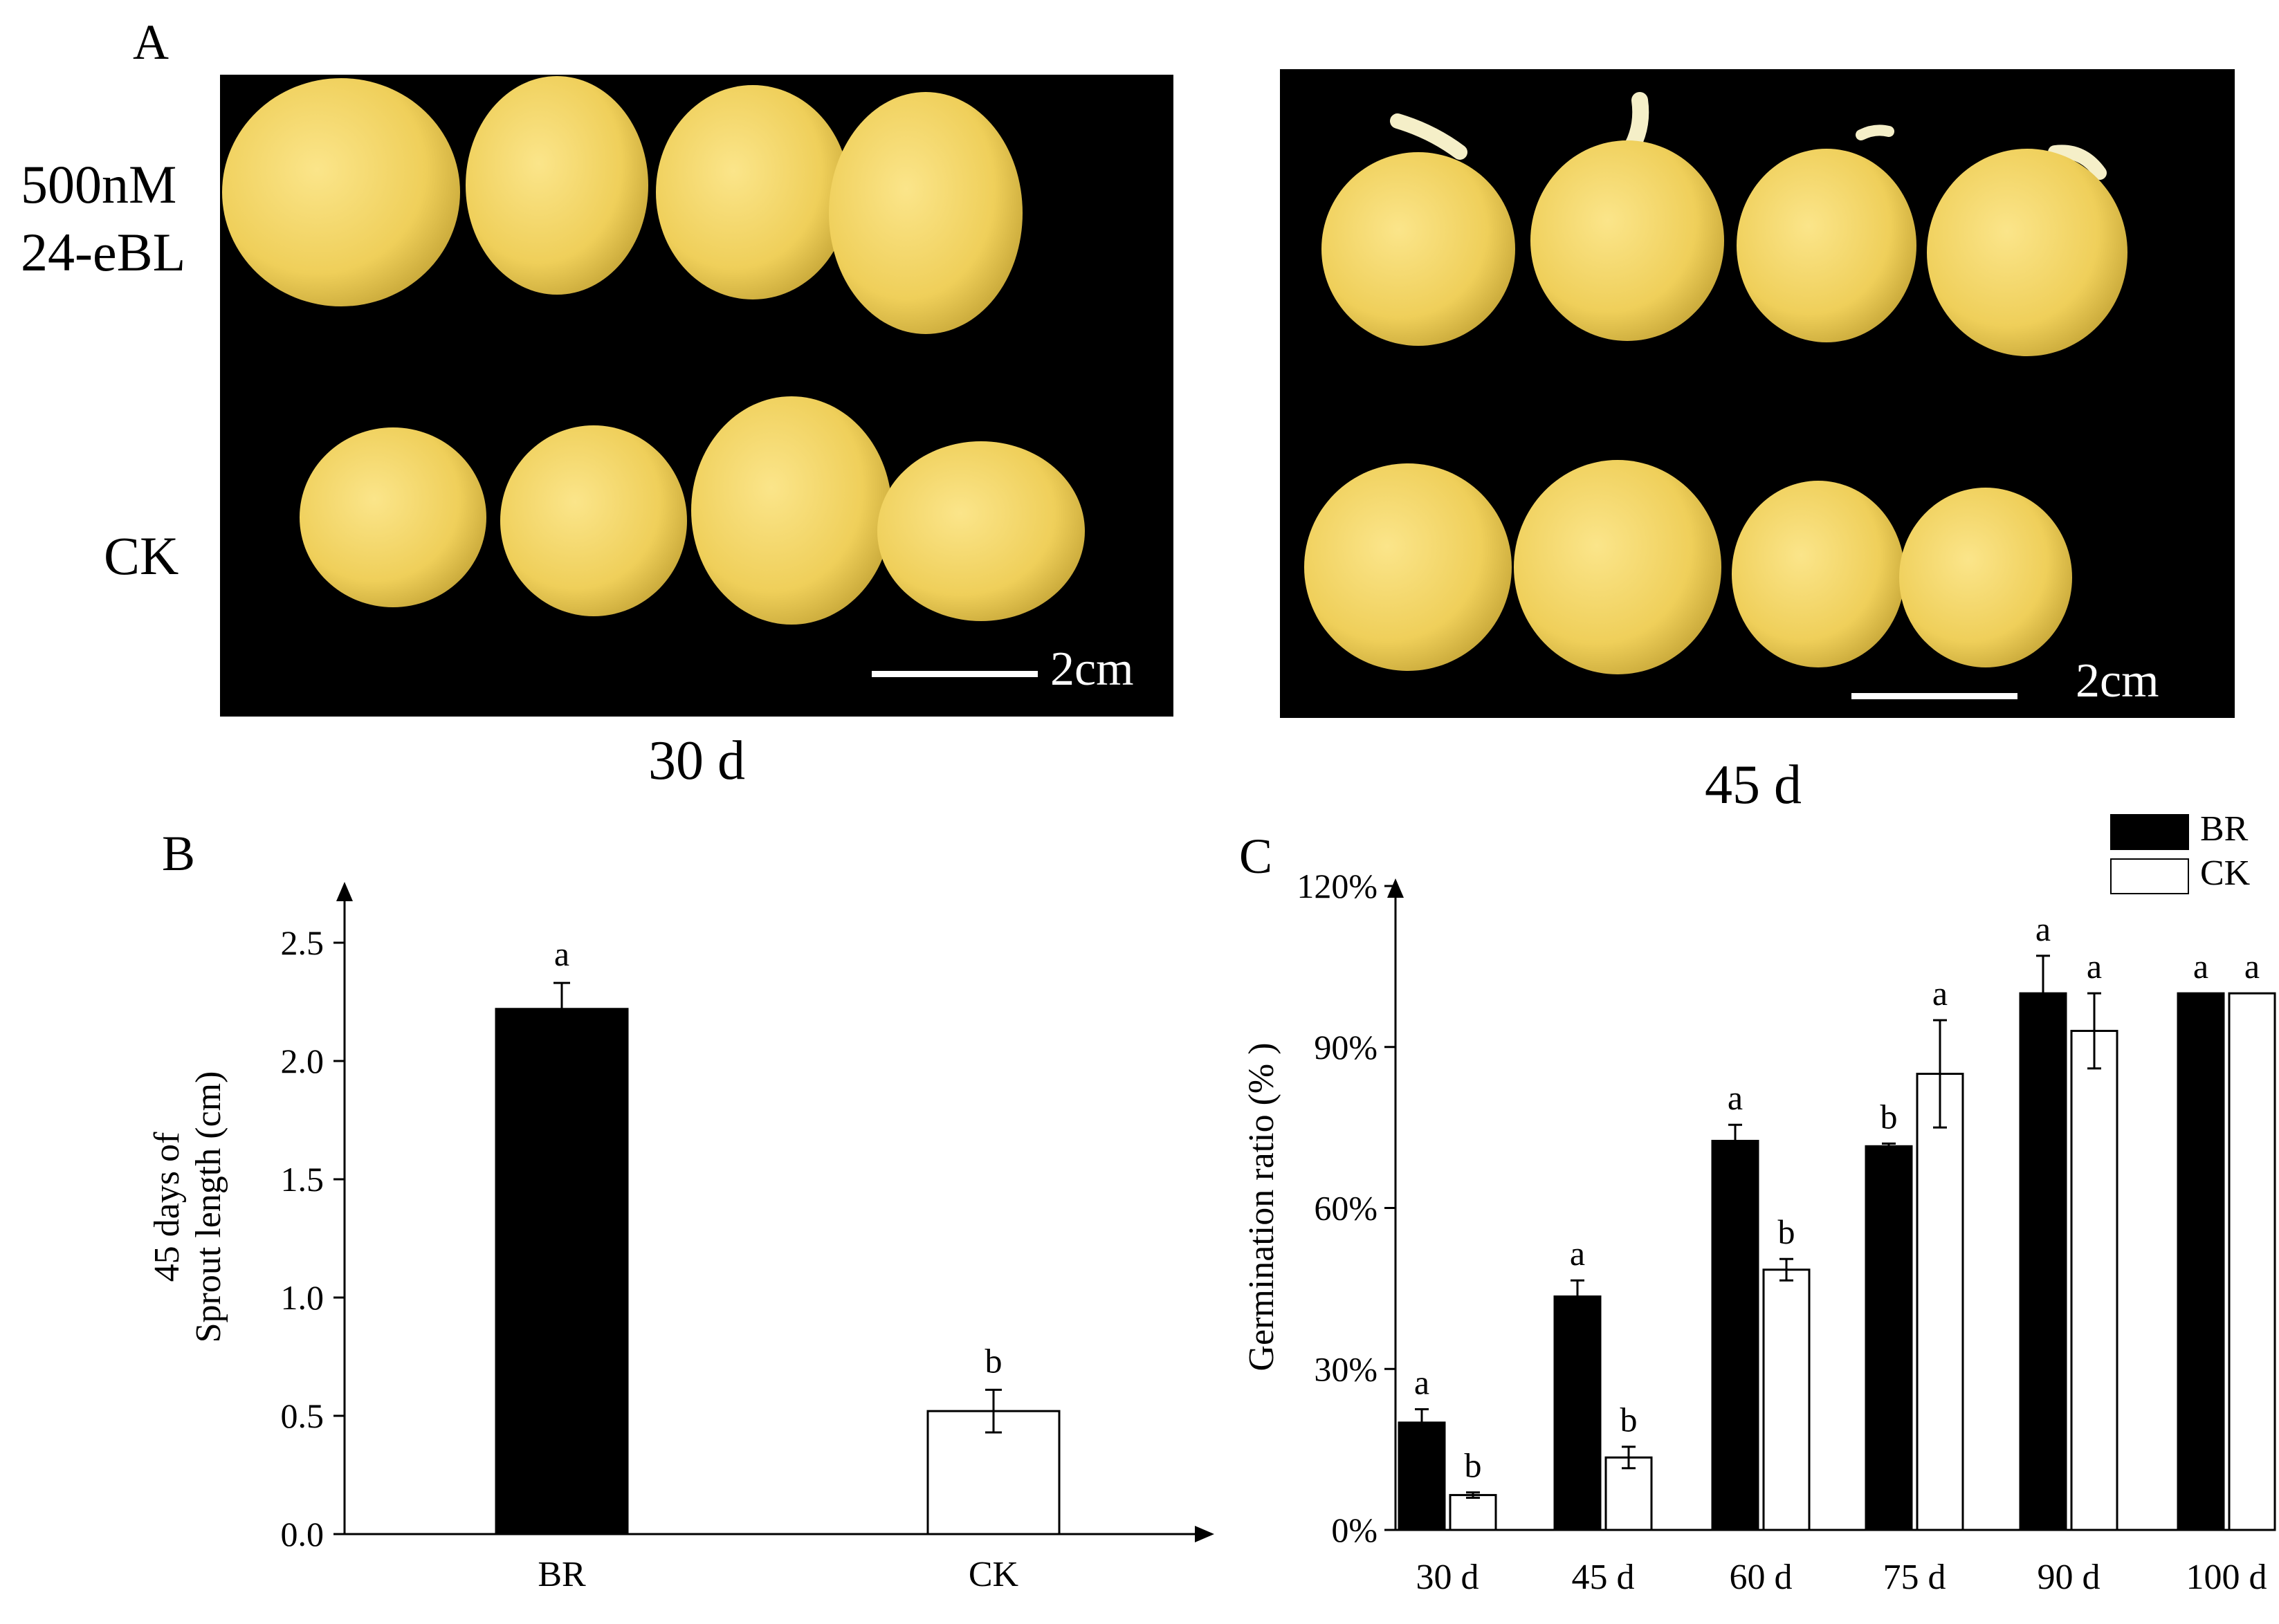 Image resolution: width=2279 pixels, height=1624 pixels. I want to click on y-axis-label-b-line2: Sprout length (cm), so click(209, 1207).